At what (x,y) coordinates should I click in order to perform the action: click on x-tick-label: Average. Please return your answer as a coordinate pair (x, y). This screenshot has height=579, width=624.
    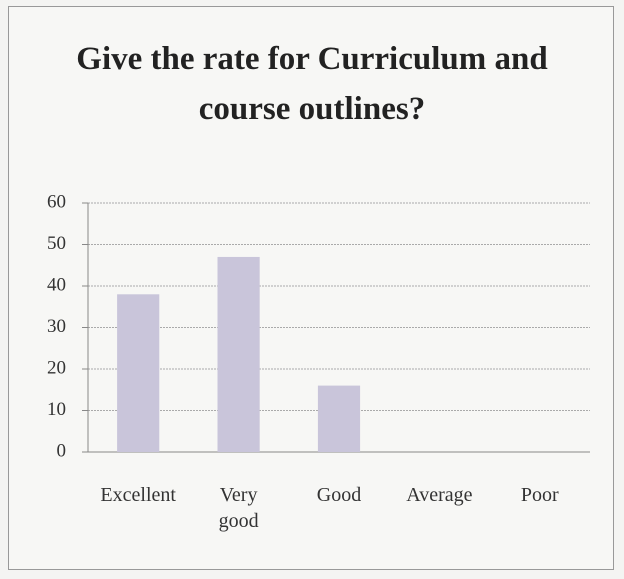
    Looking at the image, I should click on (439, 495).